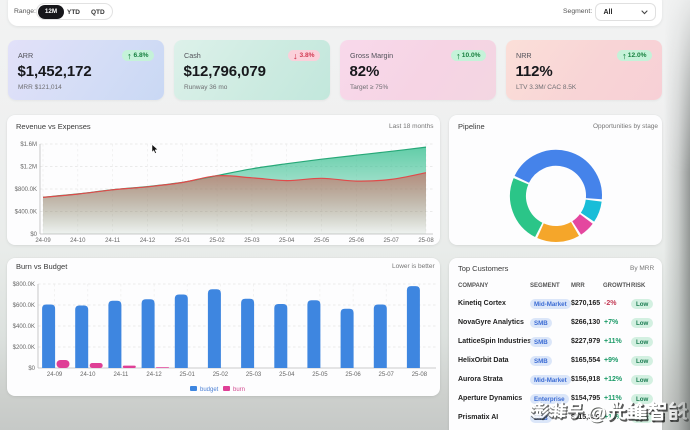  I want to click on svg-text: $200.0K, so click(24, 348).